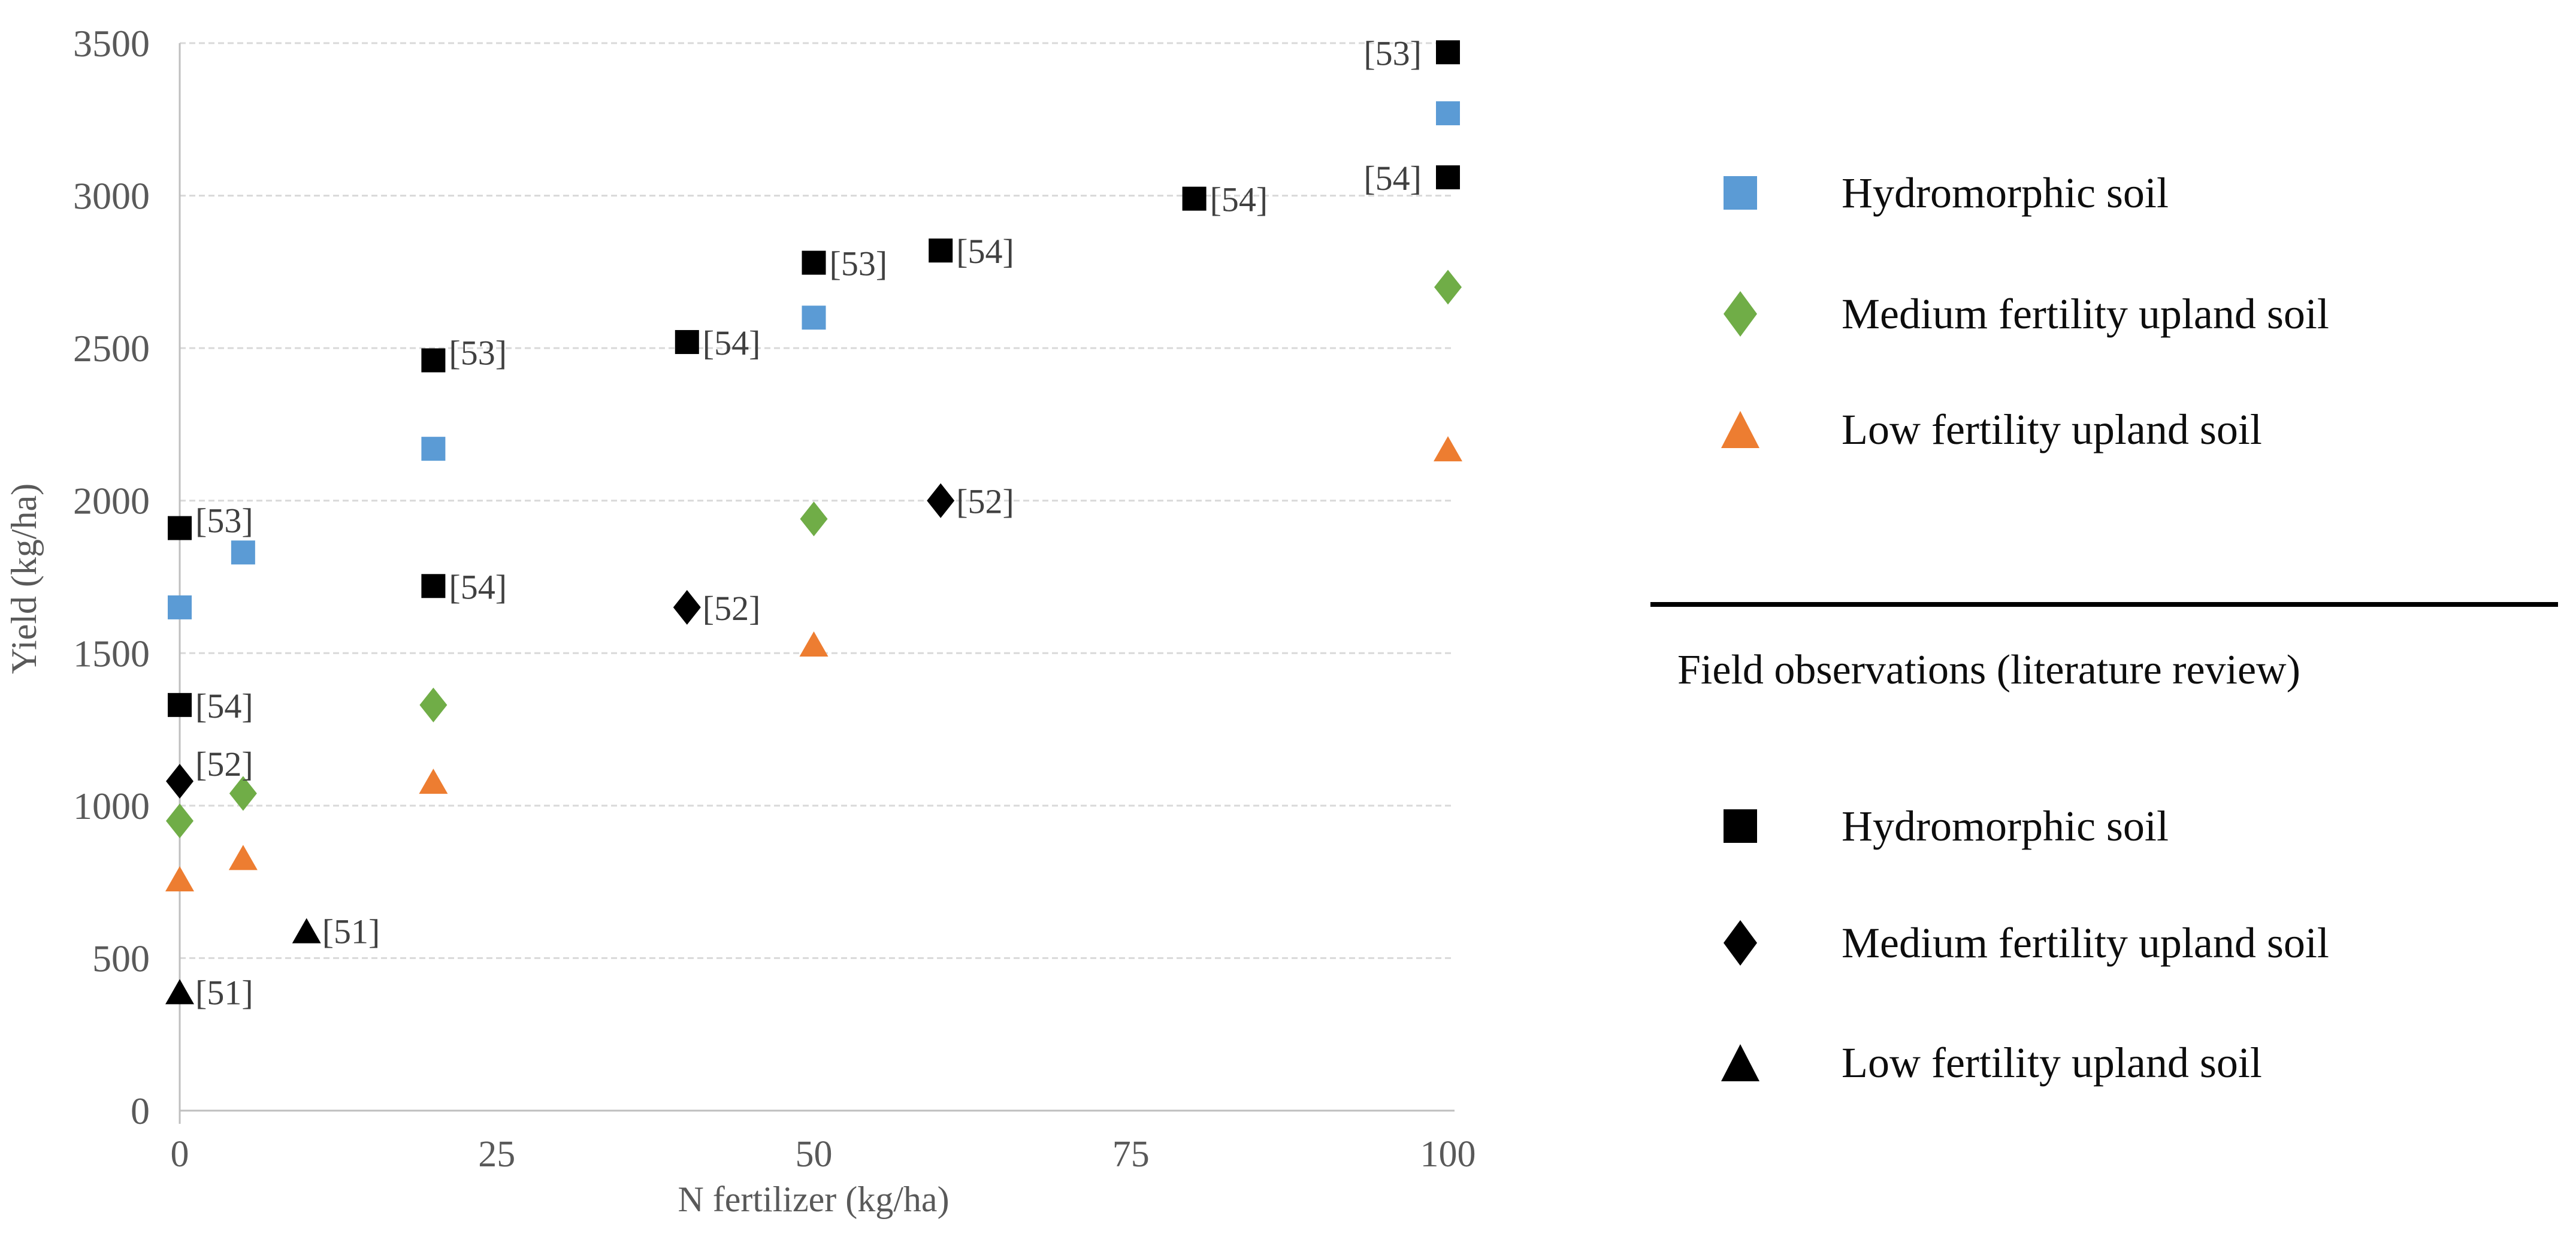 This screenshot has height=1258, width=2576. I want to click on black-triangle-icon, so click(1740, 1062).